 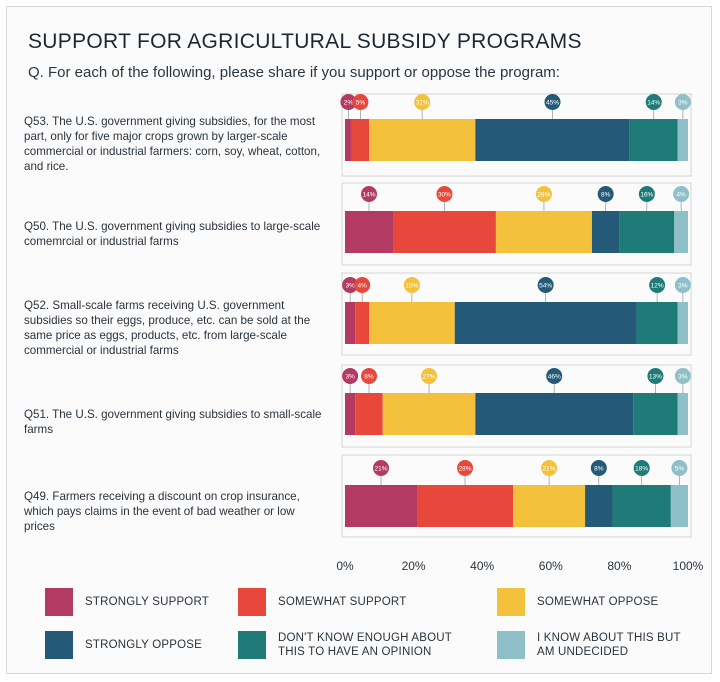 I want to click on data-label: 16%, so click(x=646, y=195).